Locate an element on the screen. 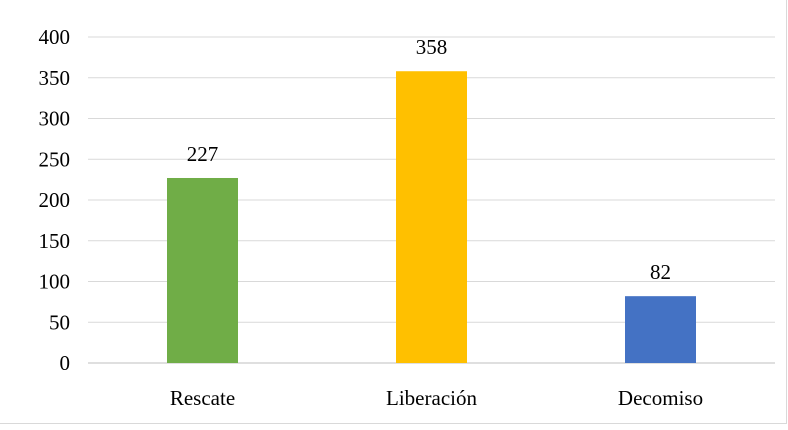 The image size is (788, 430). y-tick-label: 350 is located at coordinates (55, 78).